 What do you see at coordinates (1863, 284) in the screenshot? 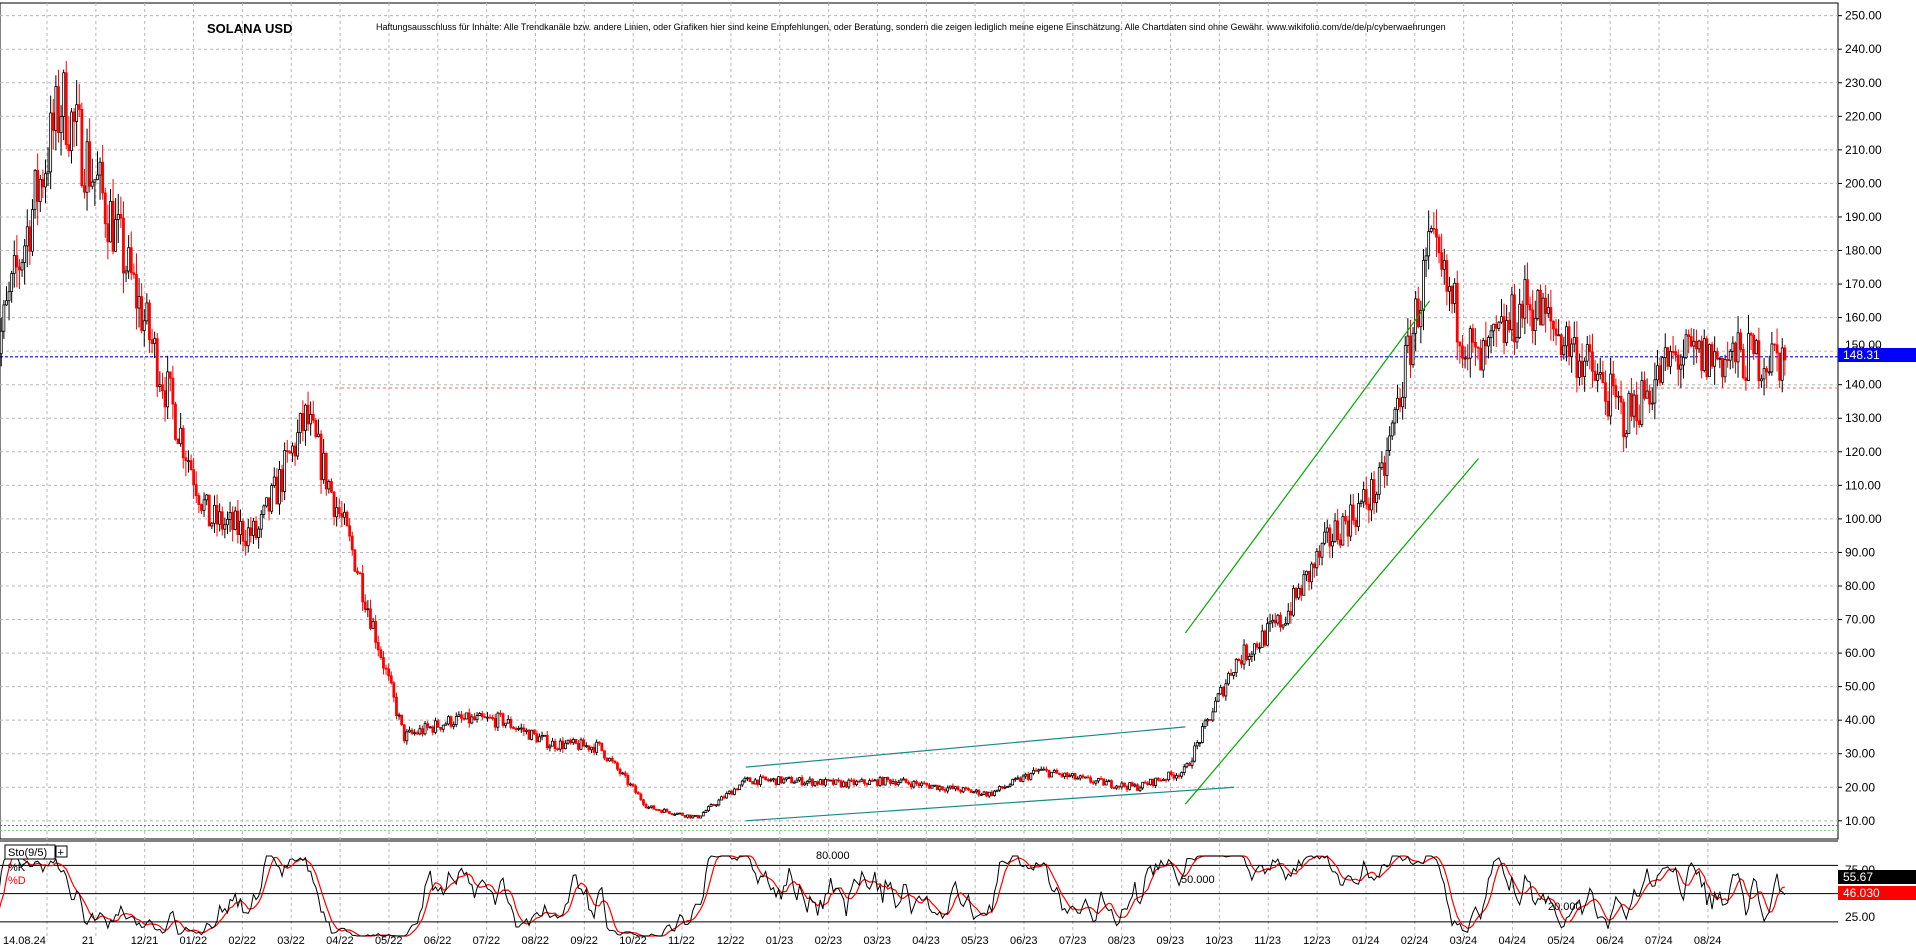
I see `y-axis-tick-label: 170.00` at bounding box center [1863, 284].